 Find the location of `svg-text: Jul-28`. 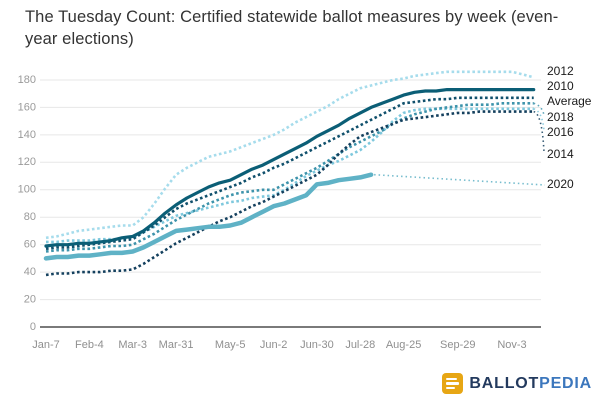

svg-text: Jul-28 is located at coordinates (360, 345).